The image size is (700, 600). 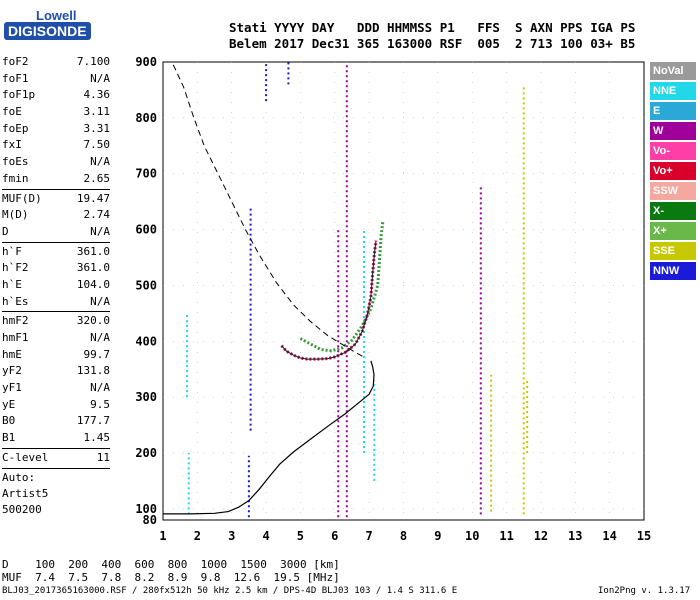 What do you see at coordinates (162, 536) in the screenshot?
I see `x-tick-label: 1` at bounding box center [162, 536].